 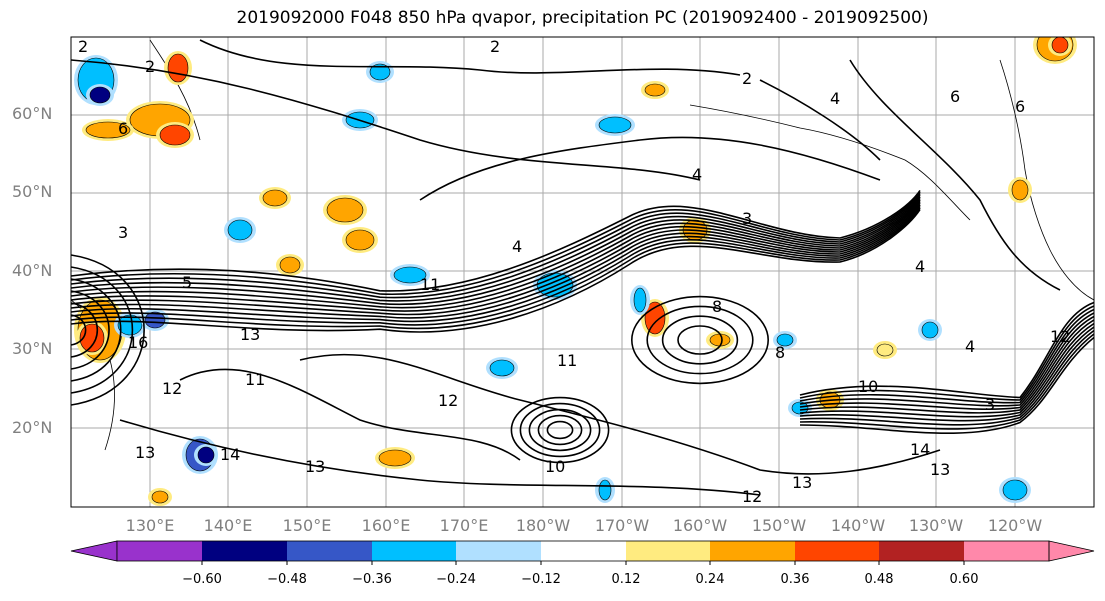 What do you see at coordinates (1071, 551) in the screenshot?
I see `colorbar-extend-high` at bounding box center [1071, 551].